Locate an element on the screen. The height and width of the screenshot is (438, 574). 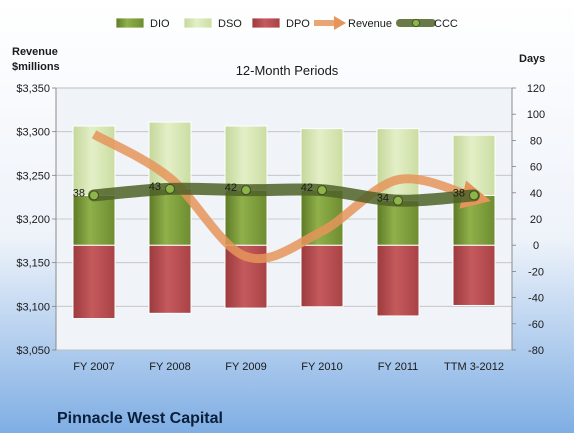
category-label: TTM 3-2012 is located at coordinates (474, 367).